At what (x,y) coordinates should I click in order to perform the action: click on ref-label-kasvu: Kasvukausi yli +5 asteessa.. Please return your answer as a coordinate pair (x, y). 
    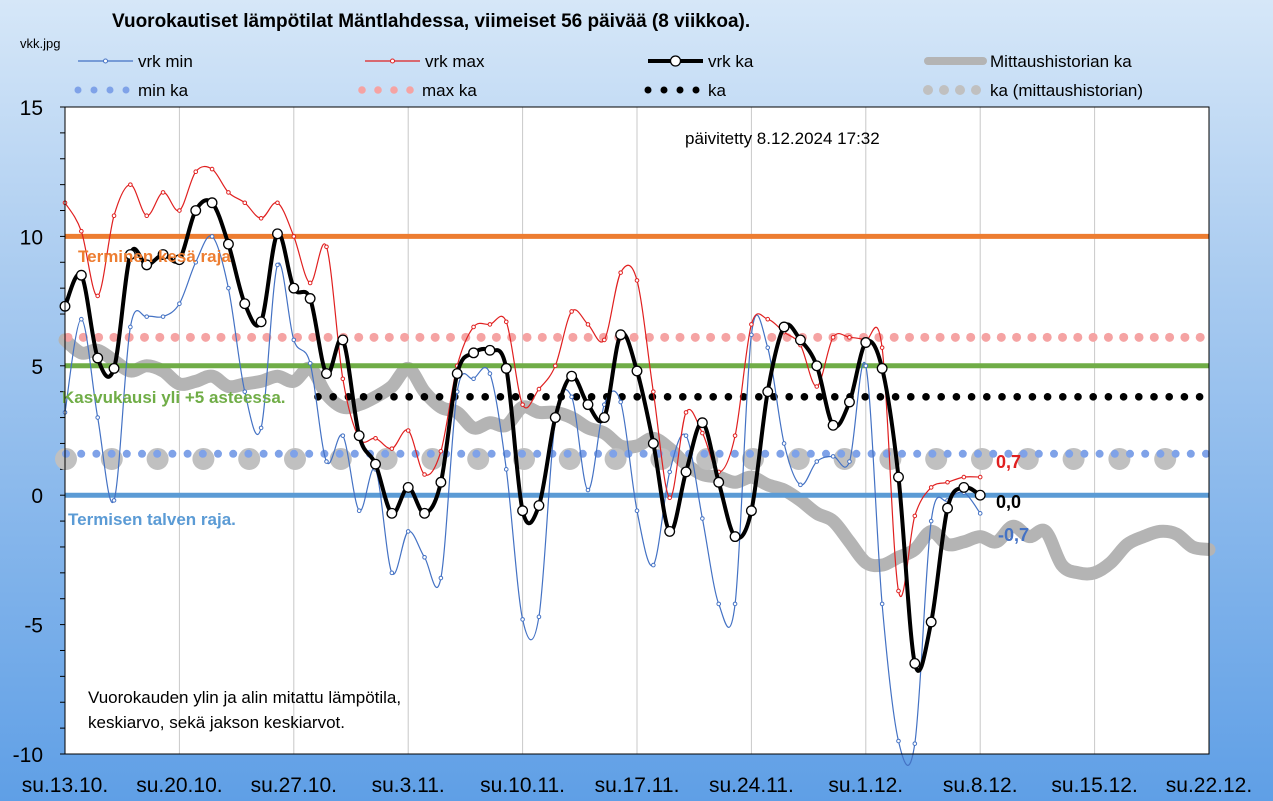
    Looking at the image, I should click on (174, 397).